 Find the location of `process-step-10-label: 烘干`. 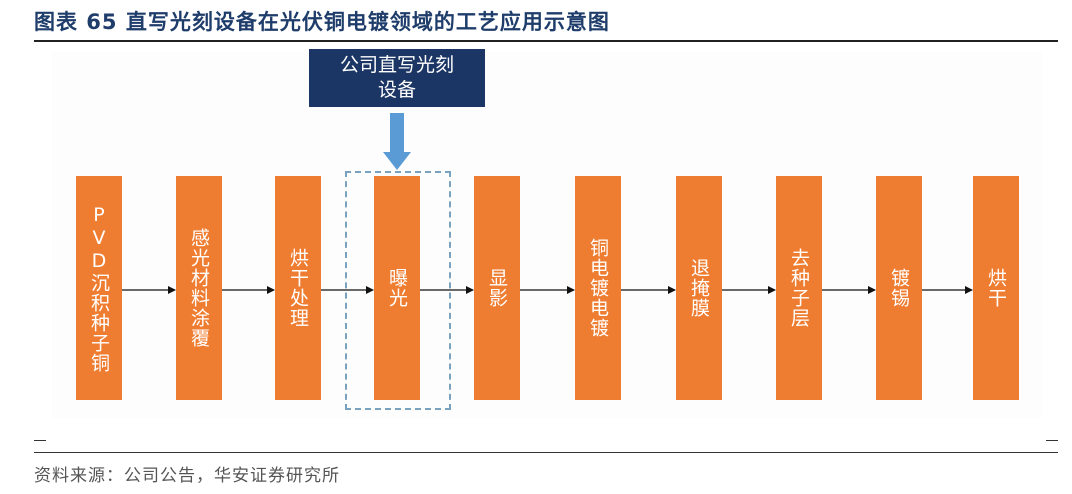

process-step-10-label: 烘干 is located at coordinates (996, 288).